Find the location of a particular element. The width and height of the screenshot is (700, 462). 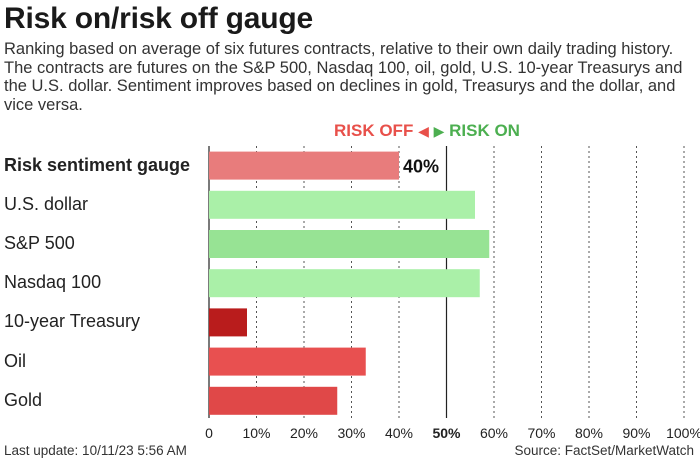

y-category-label: Gold is located at coordinates (23, 399).